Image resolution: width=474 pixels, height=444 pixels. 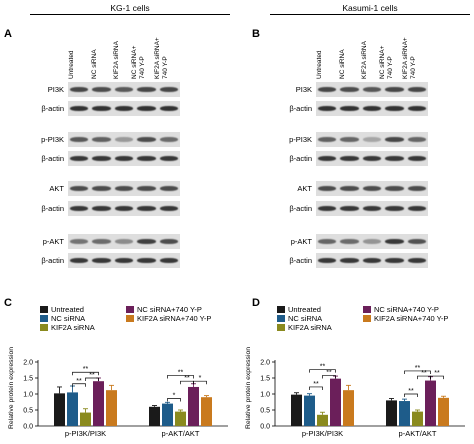 What do you see at coordinates (28, 427) in the screenshot?
I see `y-tick-label: 0.0` at bounding box center [28, 427].